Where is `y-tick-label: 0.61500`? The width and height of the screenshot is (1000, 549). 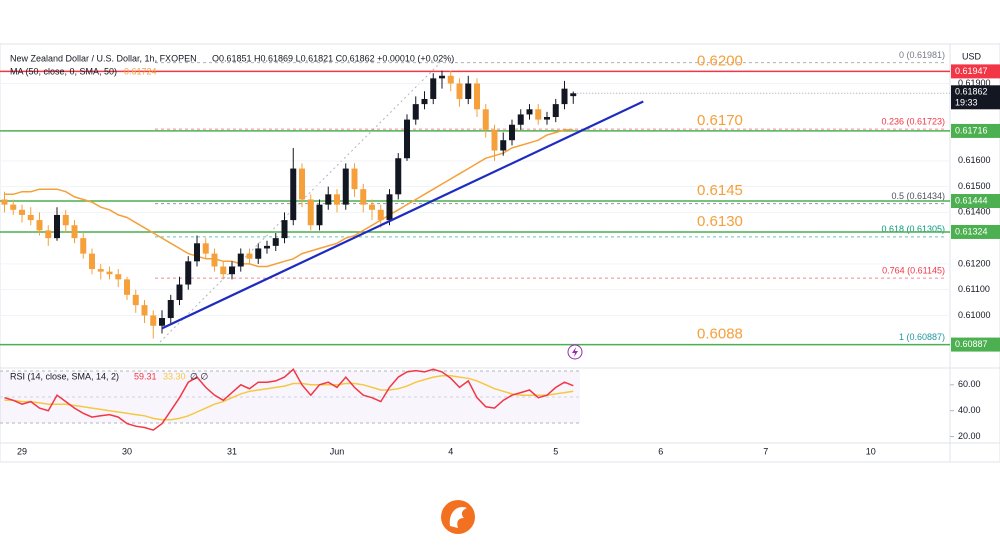
y-tick-label: 0.61500 is located at coordinates (974, 186).